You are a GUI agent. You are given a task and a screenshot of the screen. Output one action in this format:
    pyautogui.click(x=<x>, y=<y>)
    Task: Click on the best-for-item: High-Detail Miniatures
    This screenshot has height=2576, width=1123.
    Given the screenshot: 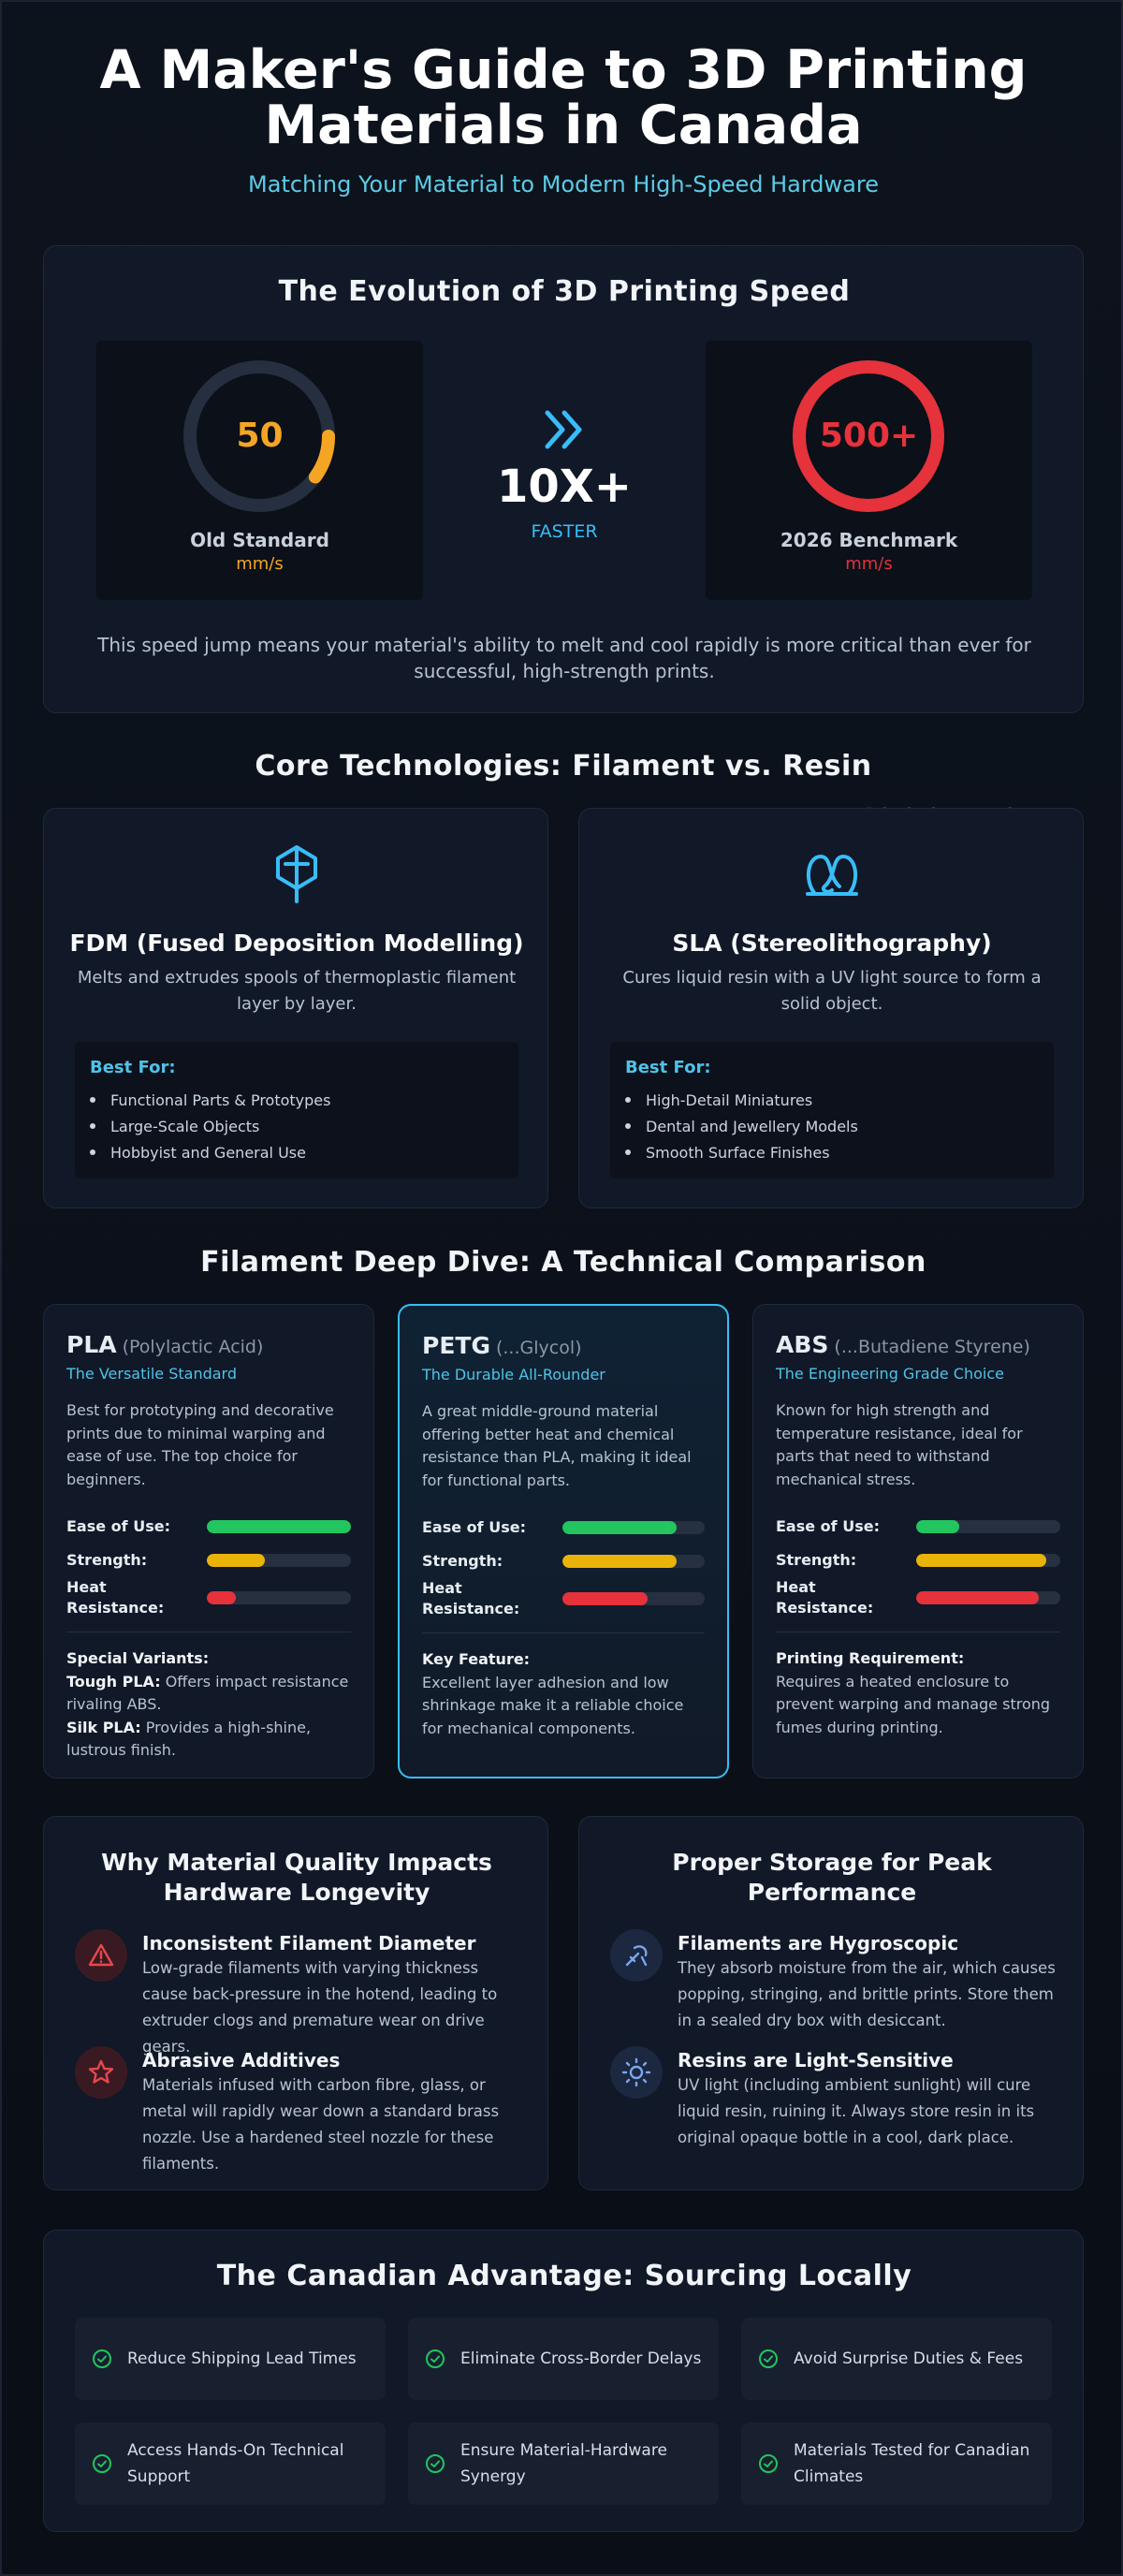 What is the action you would take?
    pyautogui.click(x=729, y=1100)
    